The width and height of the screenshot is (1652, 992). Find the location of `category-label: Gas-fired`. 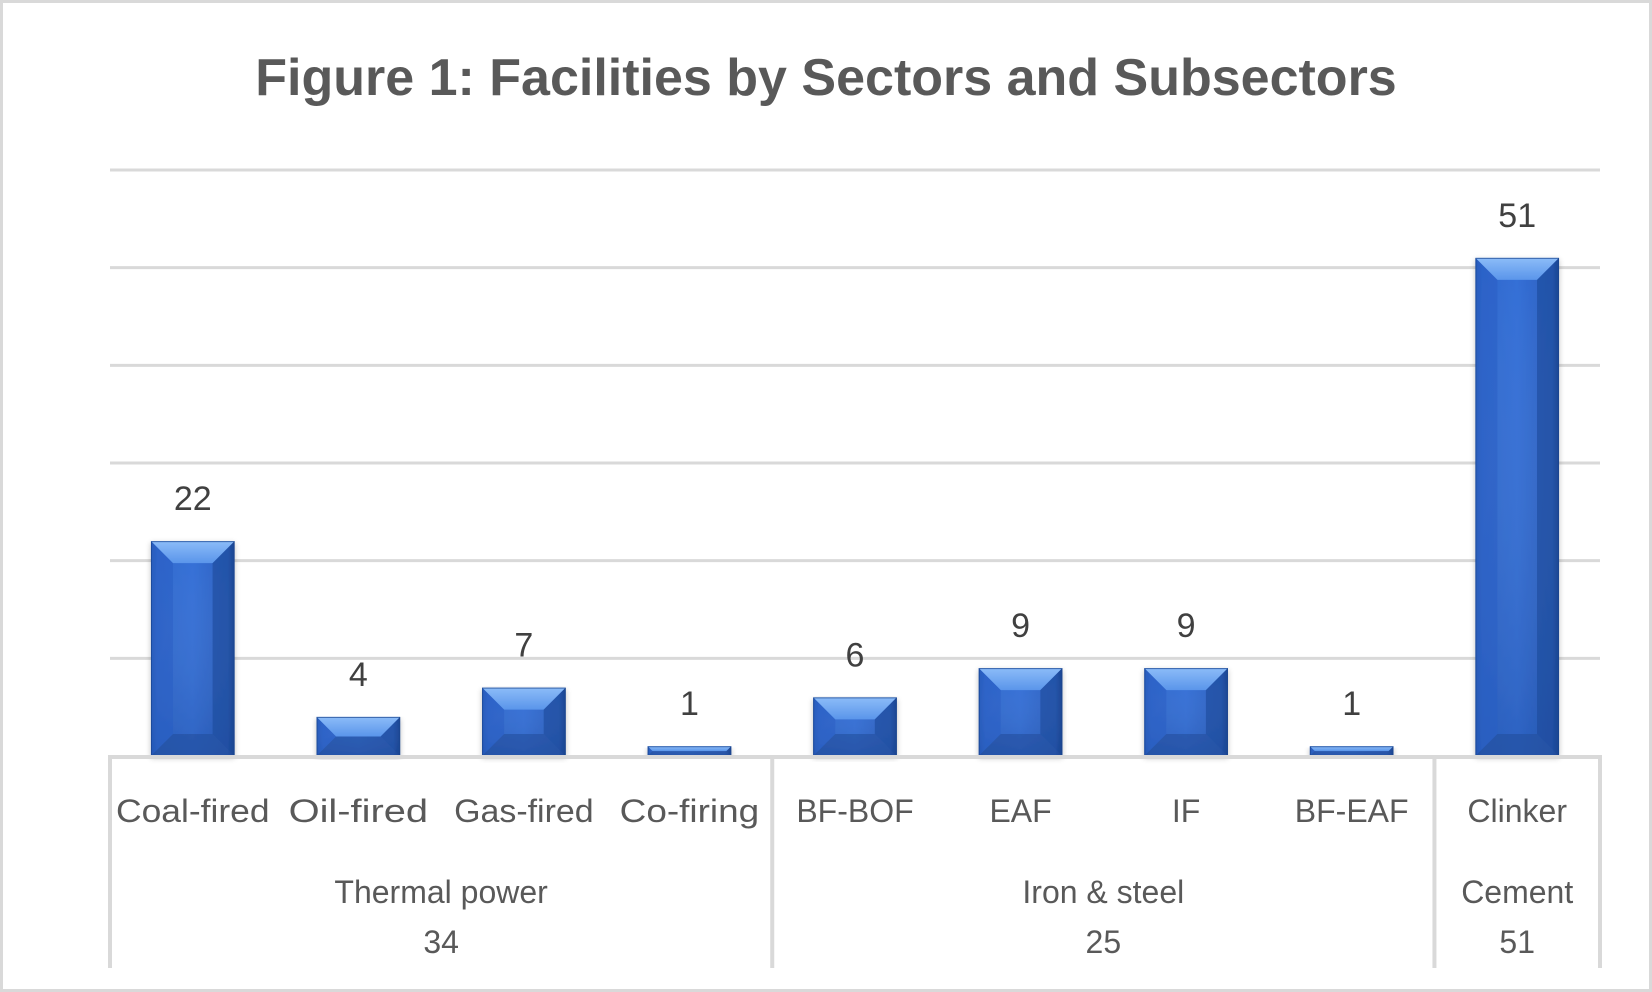

category-label: Gas-fired is located at coordinates (524, 811).